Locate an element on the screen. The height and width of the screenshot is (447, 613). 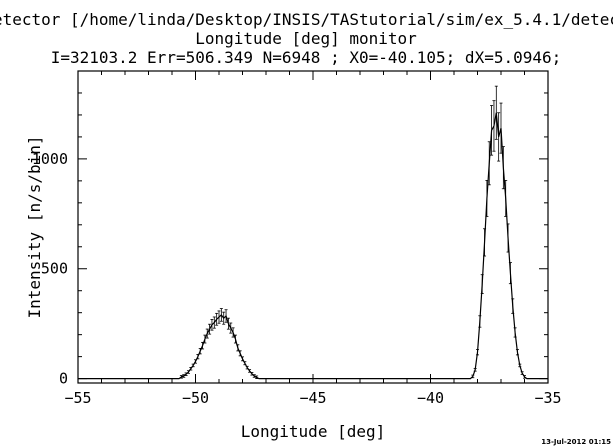
chart-title-line-2: Longitude [deg] monitor is located at coordinates (306, 38).